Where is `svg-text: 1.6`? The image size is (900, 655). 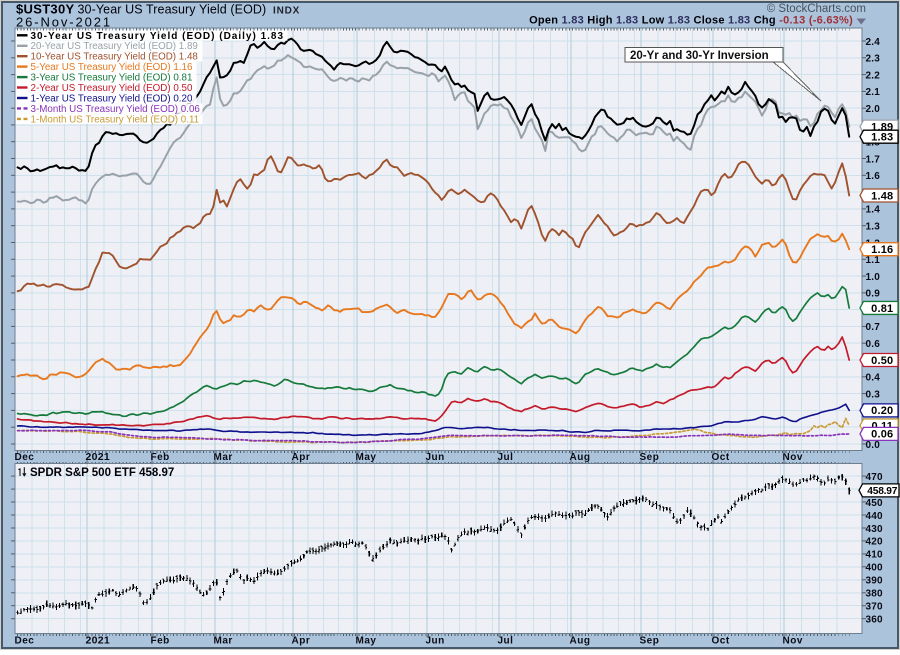 svg-text: 1.6 is located at coordinates (873, 176).